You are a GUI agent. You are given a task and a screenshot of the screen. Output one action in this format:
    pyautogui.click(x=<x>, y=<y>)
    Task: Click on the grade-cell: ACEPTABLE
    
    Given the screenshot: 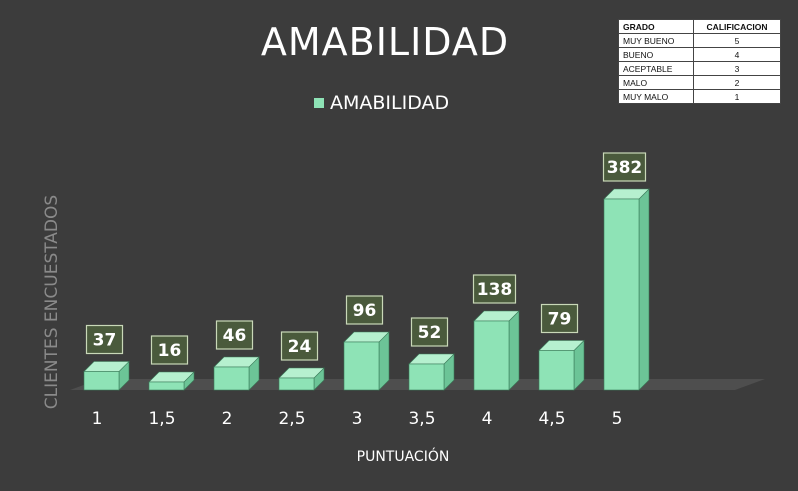 What is the action you would take?
    pyautogui.click(x=656, y=68)
    